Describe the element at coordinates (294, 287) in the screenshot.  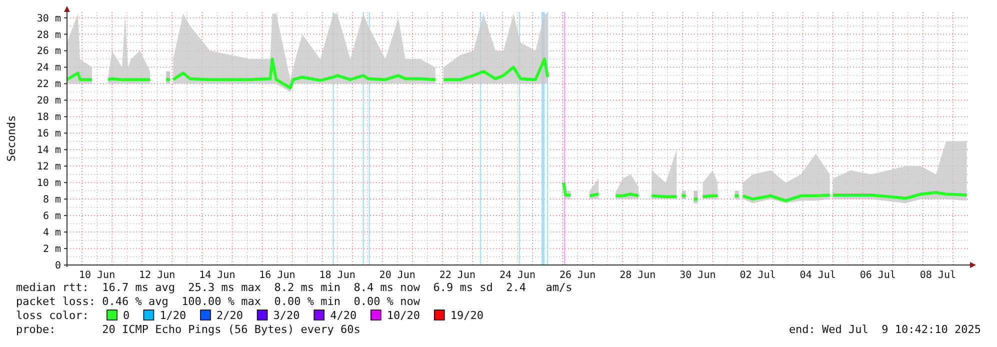
I see `text: median rtt: 16.7 ms avg 25.3 ms max 8.2 ms min 8.4 ms now 6.9 ms sd 2.4 am/s` at that location.